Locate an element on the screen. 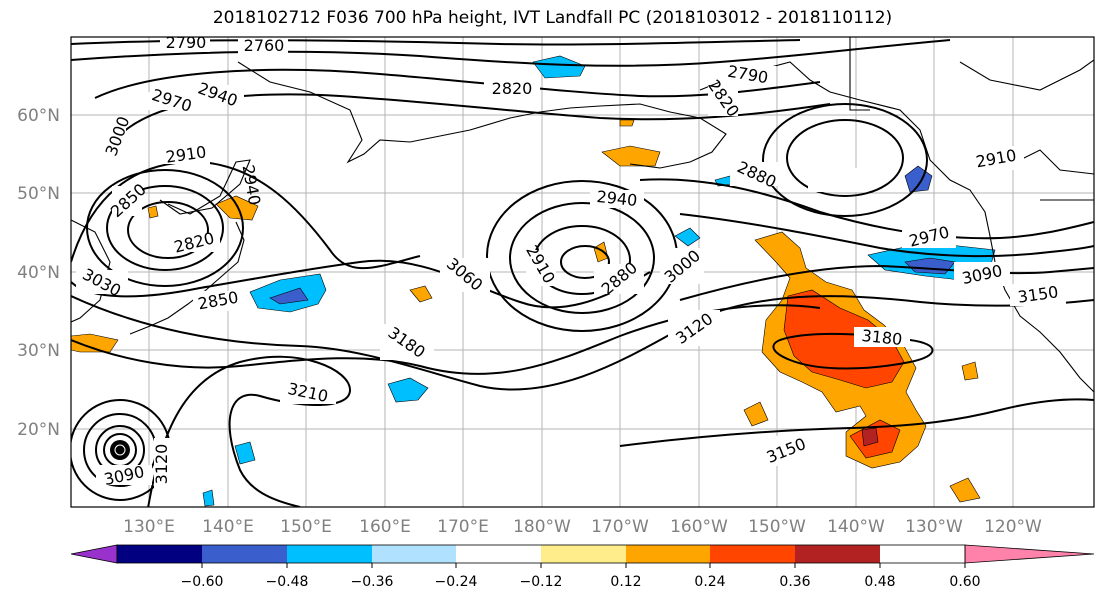 This screenshot has width=1105, height=601. lon-label: 180°W is located at coordinates (542, 527).